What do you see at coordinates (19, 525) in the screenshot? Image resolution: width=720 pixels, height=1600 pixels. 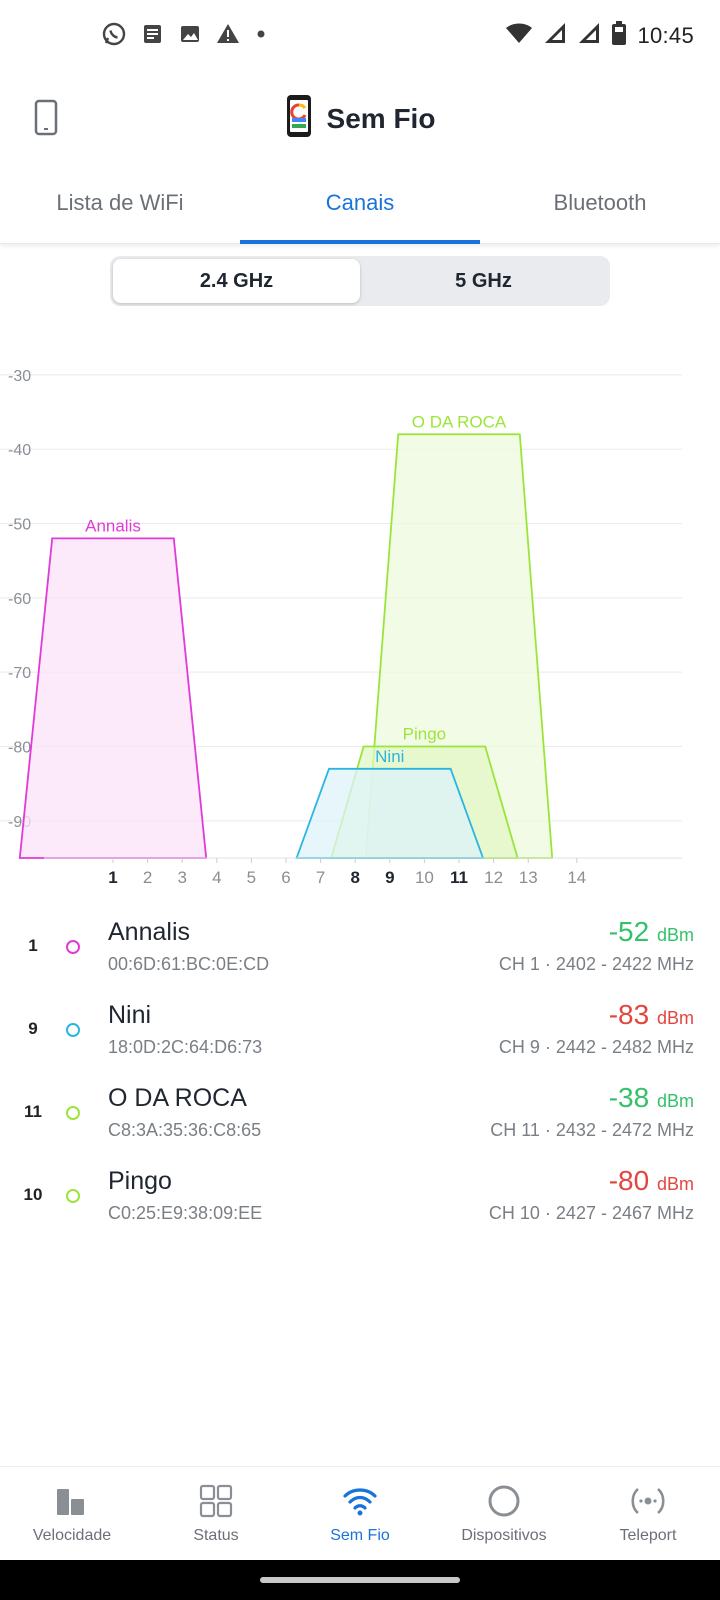 I see `y-tick-label: -50` at bounding box center [19, 525].